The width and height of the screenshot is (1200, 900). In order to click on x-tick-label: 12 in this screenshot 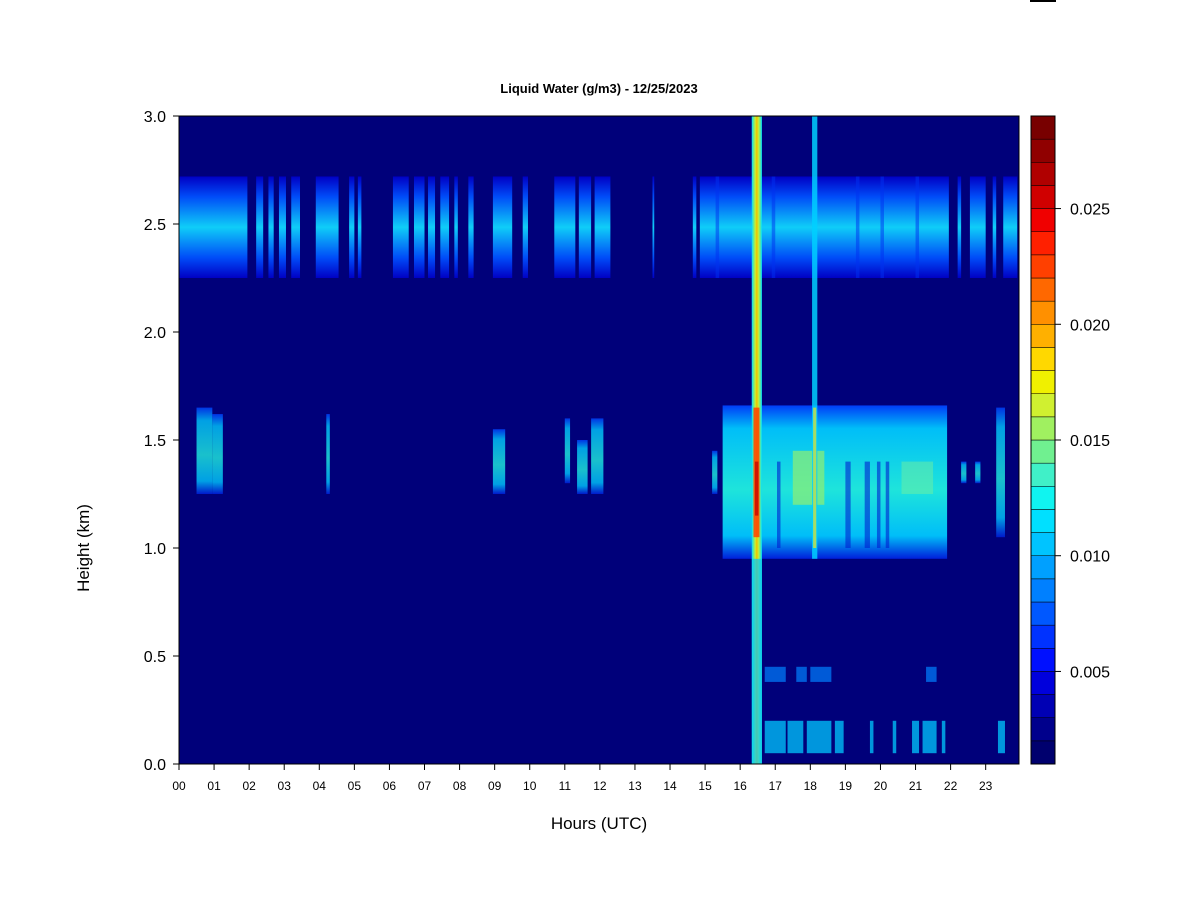, I will do `click(600, 786)`.